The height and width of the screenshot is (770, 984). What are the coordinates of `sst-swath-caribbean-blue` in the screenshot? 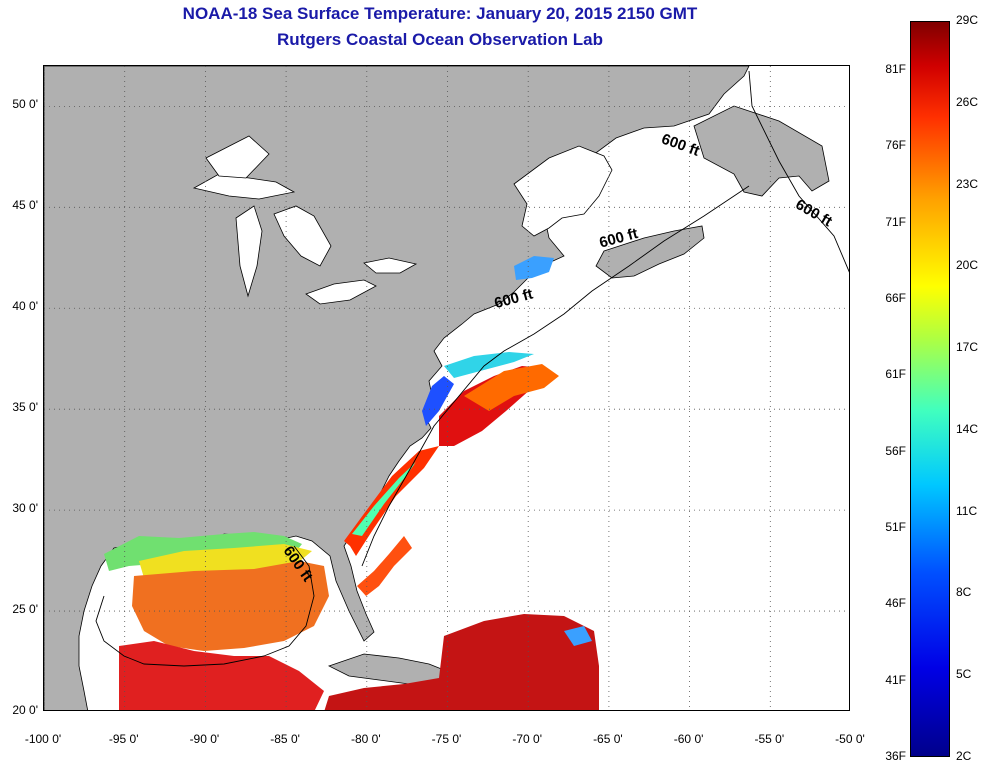 It's located at (578, 636).